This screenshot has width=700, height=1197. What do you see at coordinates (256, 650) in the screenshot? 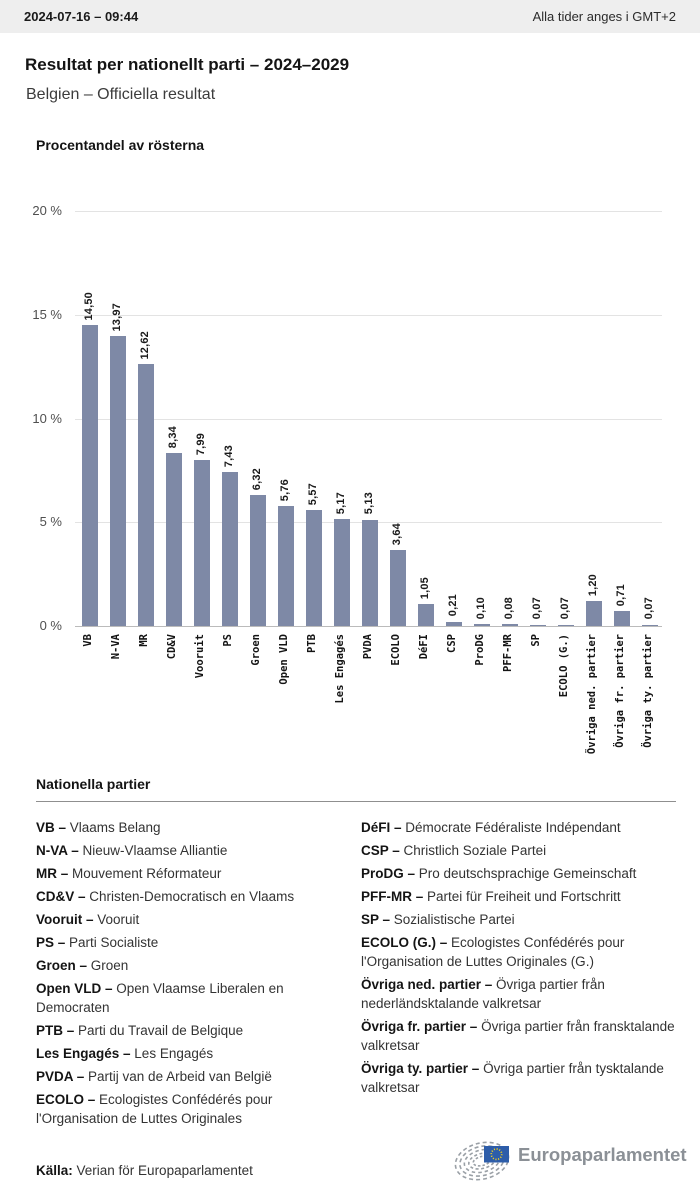
I see `x-axis-label: Groen` at bounding box center [256, 650].